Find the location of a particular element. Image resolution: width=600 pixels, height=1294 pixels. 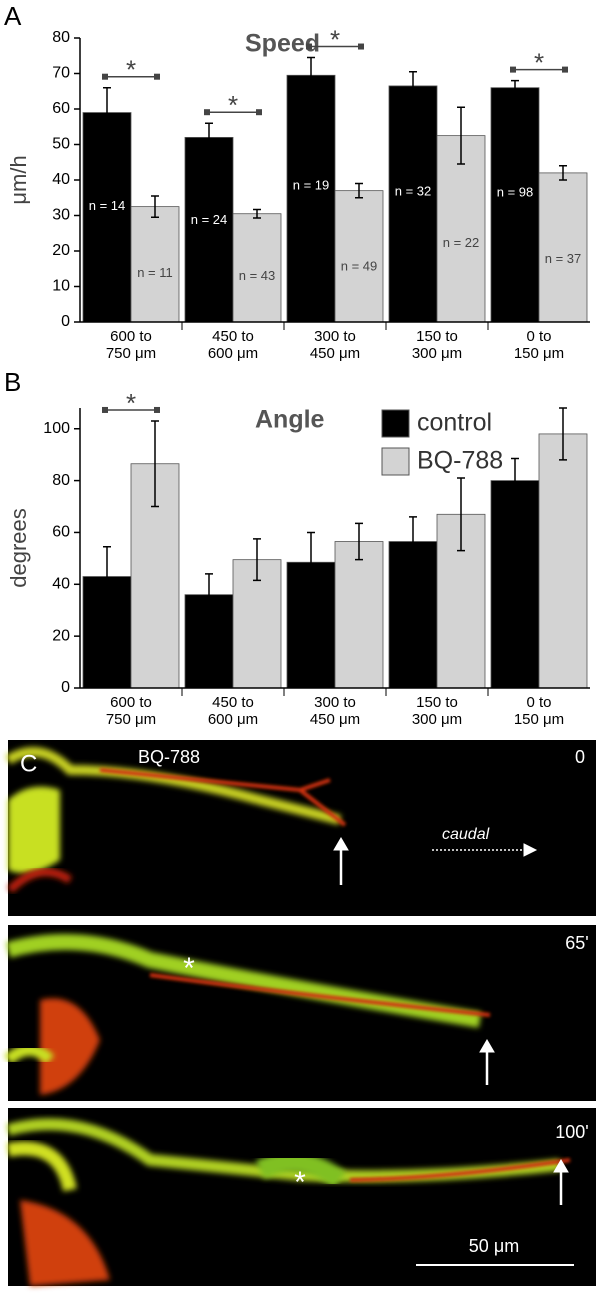

n-label: n = 49 is located at coordinates (359, 265).